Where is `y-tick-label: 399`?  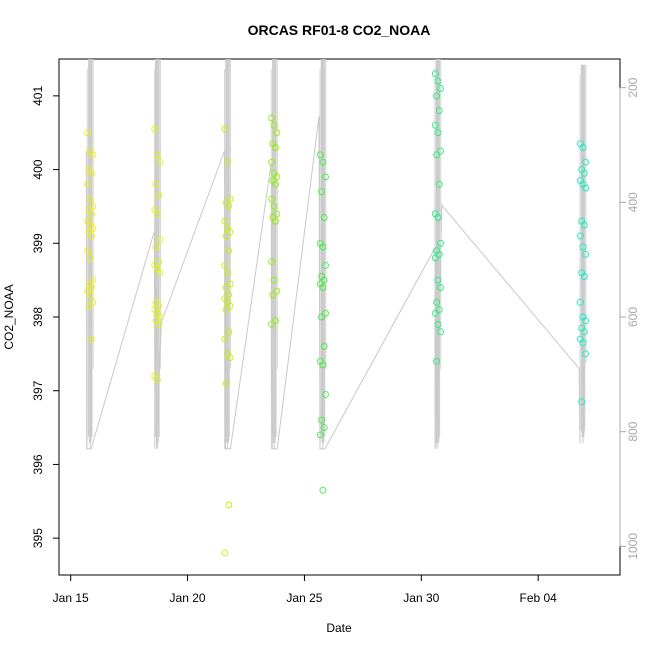 y-tick-label: 399 is located at coordinates (38, 243).